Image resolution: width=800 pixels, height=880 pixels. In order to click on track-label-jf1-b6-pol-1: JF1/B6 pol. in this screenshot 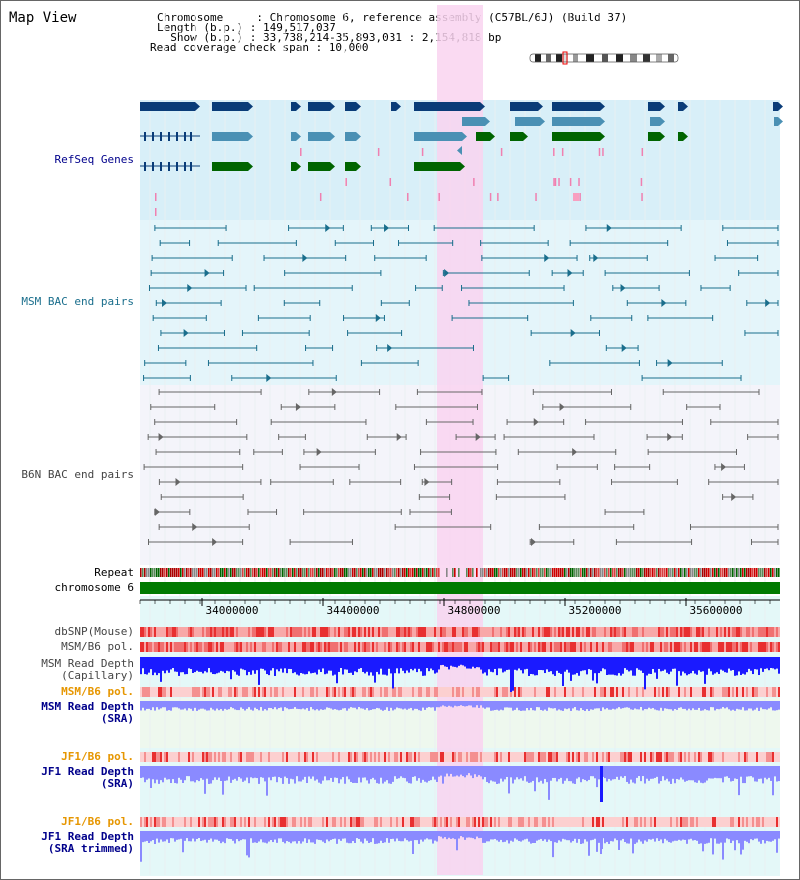, I will do `click(97, 756)`.